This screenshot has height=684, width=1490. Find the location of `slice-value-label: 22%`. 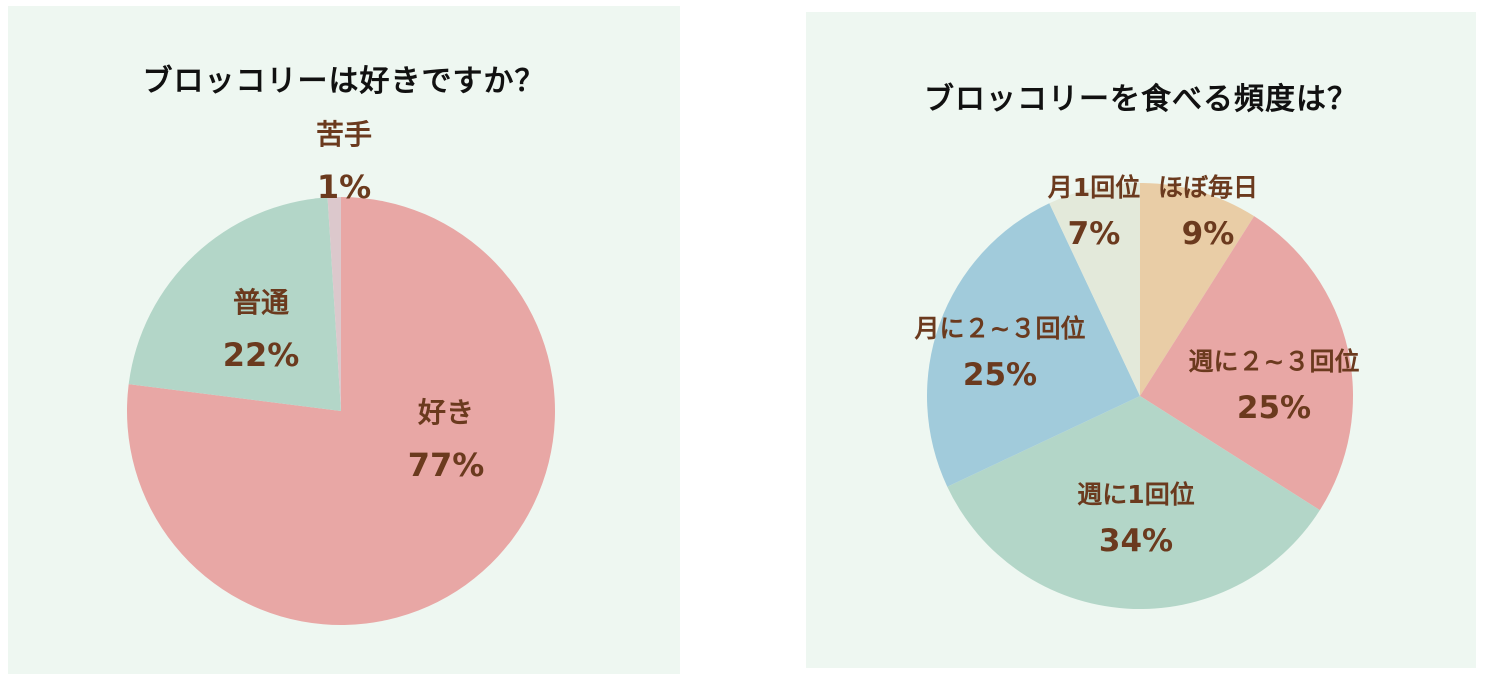

slice-value-label: 22% is located at coordinates (261, 355).